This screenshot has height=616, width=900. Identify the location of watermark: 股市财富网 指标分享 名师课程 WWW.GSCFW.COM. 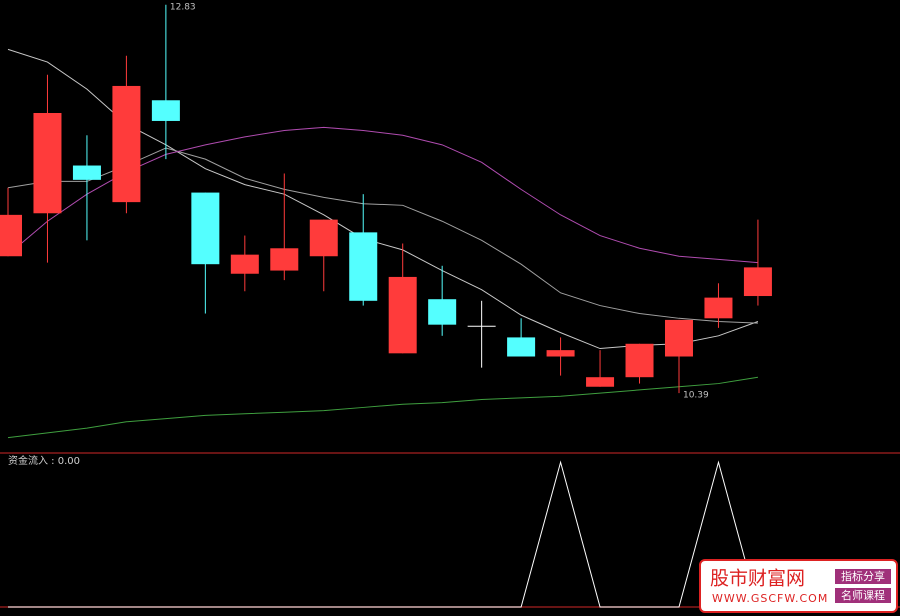
(798, 586).